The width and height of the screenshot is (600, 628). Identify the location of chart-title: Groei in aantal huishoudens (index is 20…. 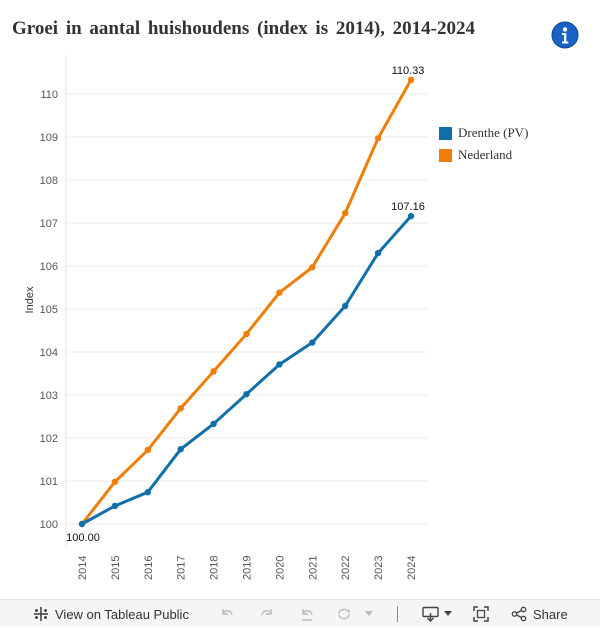
(244, 28).